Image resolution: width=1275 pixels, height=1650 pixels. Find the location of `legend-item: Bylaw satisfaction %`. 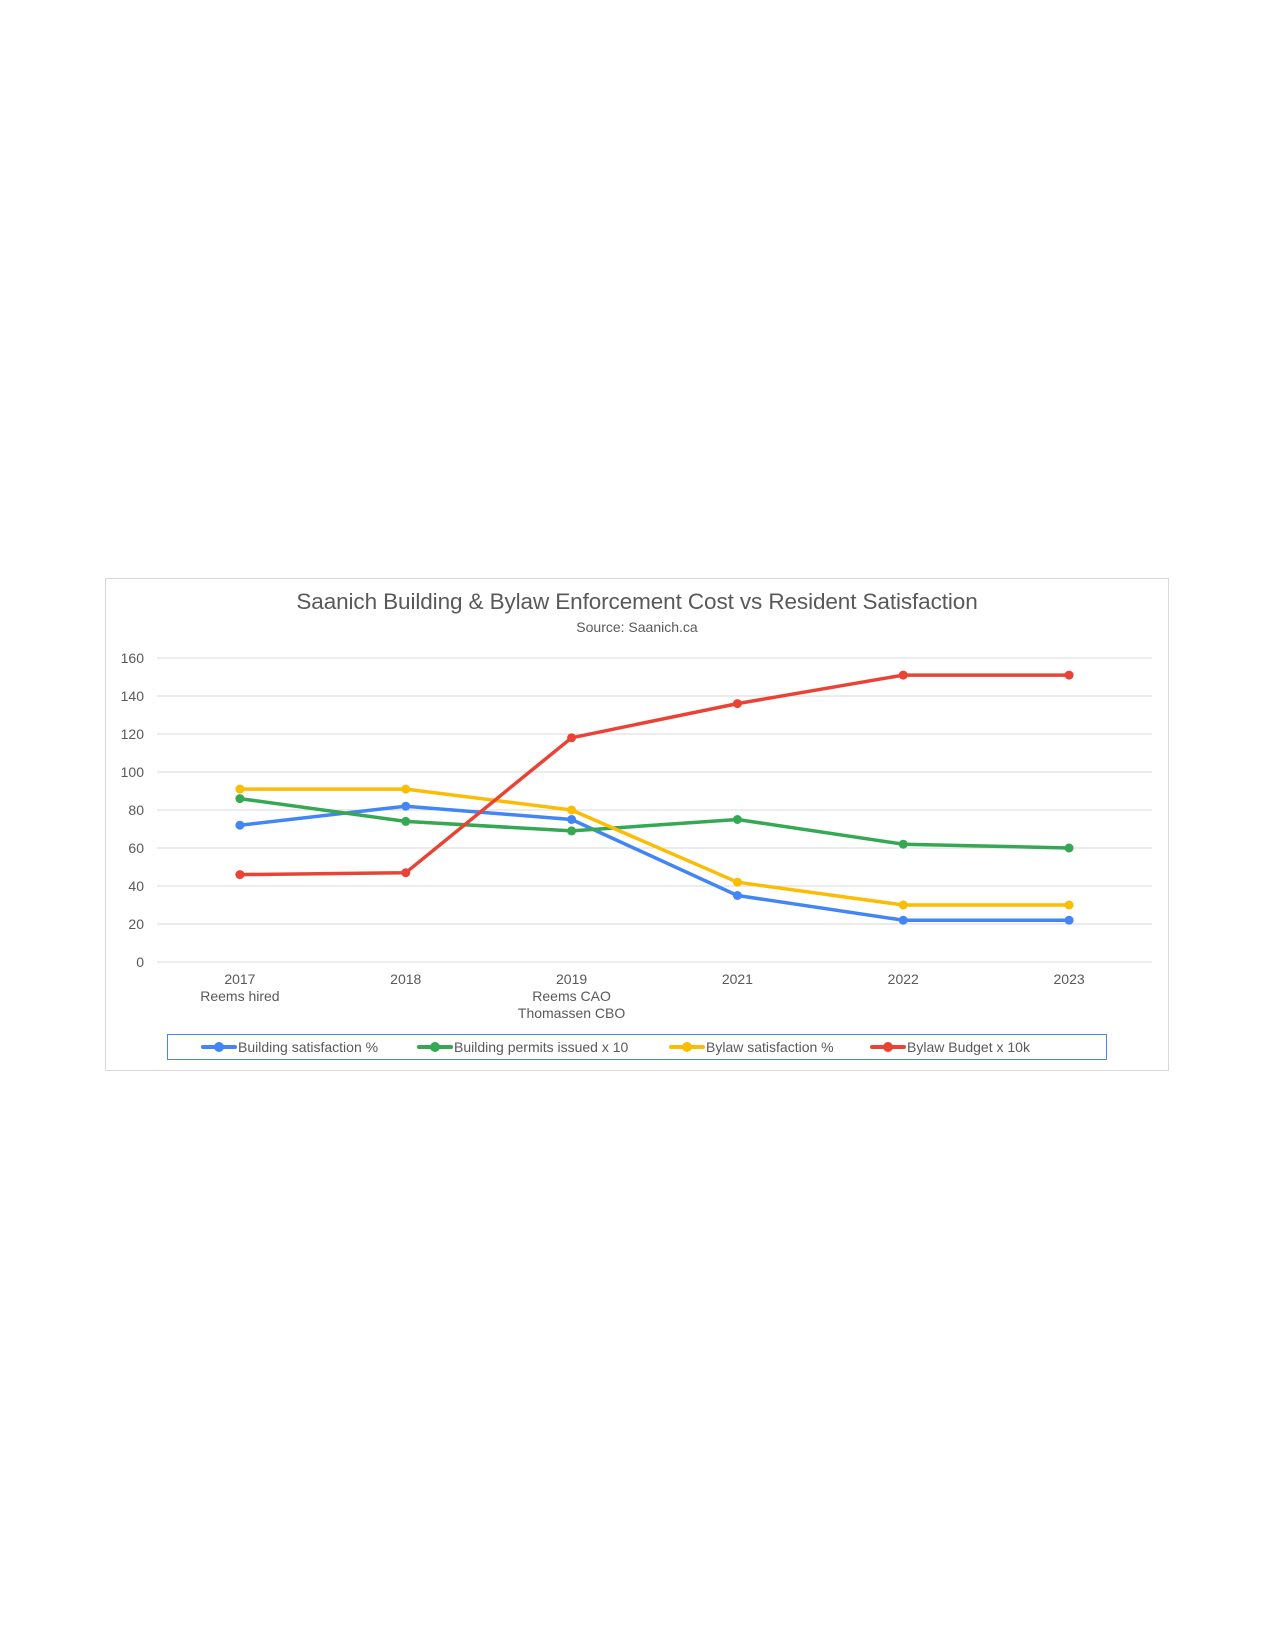

legend-item: Bylaw satisfaction % is located at coordinates (751, 1047).